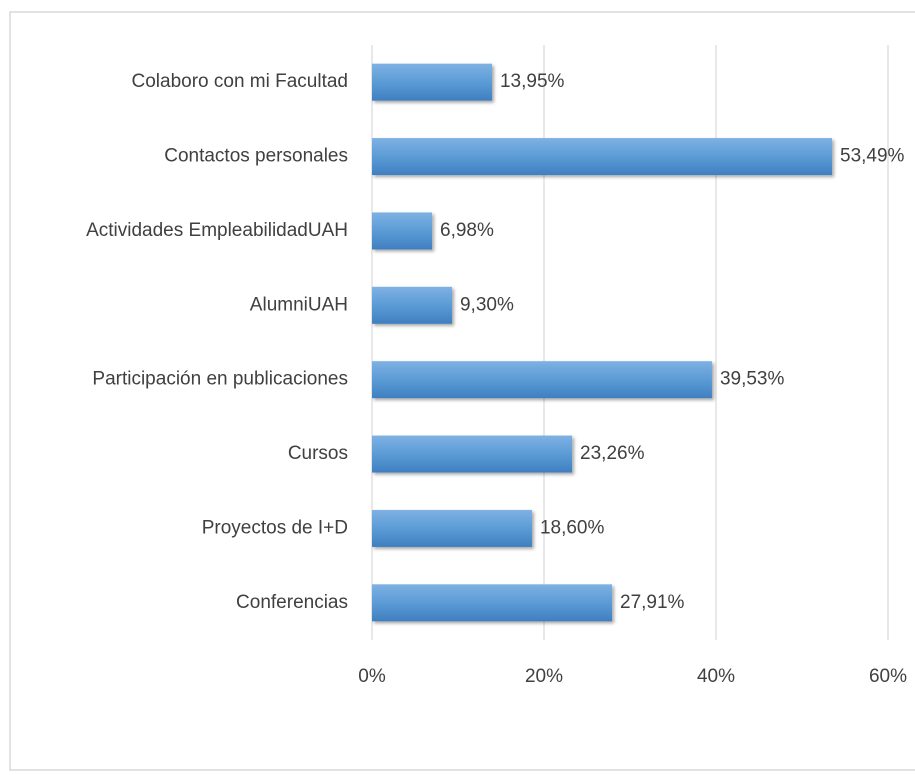  I want to click on x-tick-label: 0%, so click(372, 676).